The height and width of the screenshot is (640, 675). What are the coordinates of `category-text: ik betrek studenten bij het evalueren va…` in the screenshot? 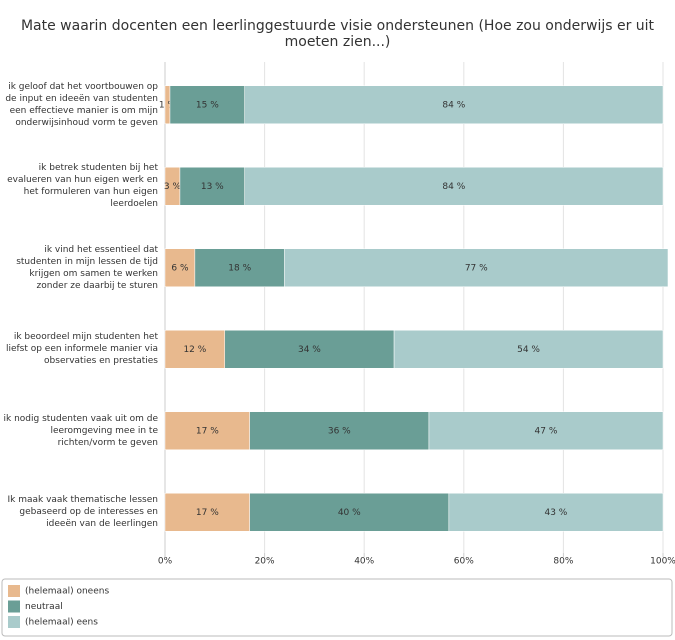 It's located at (82, 186).